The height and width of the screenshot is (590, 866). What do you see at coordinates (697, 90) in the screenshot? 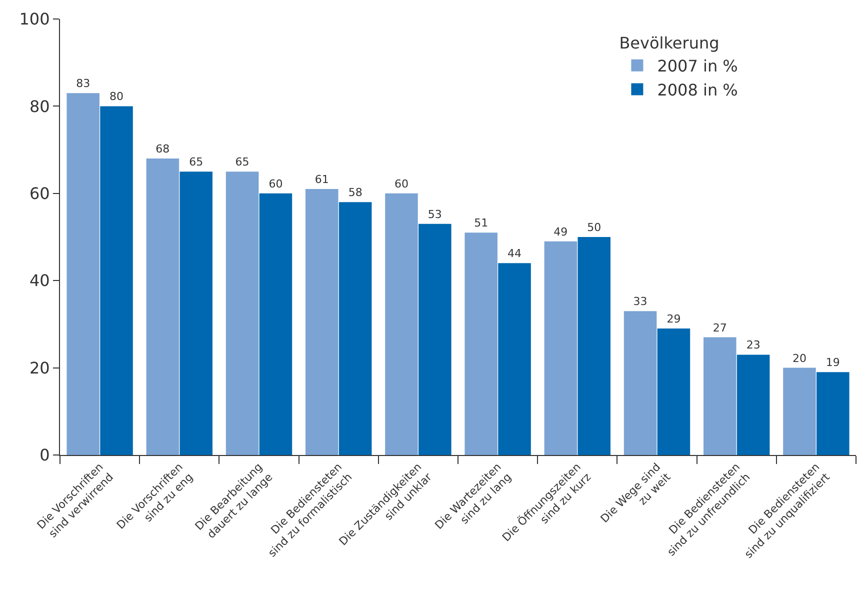
I see `legend-label: 2008 in %` at bounding box center [697, 90].